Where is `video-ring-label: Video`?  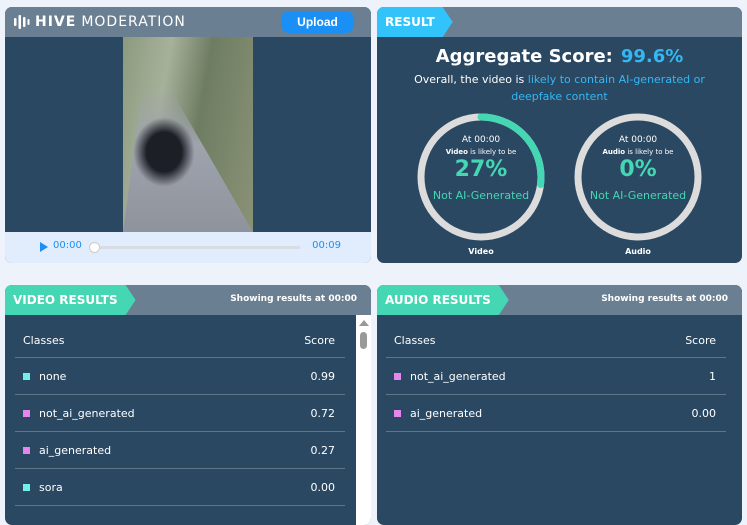
video-ring-label: Video is located at coordinates (481, 251).